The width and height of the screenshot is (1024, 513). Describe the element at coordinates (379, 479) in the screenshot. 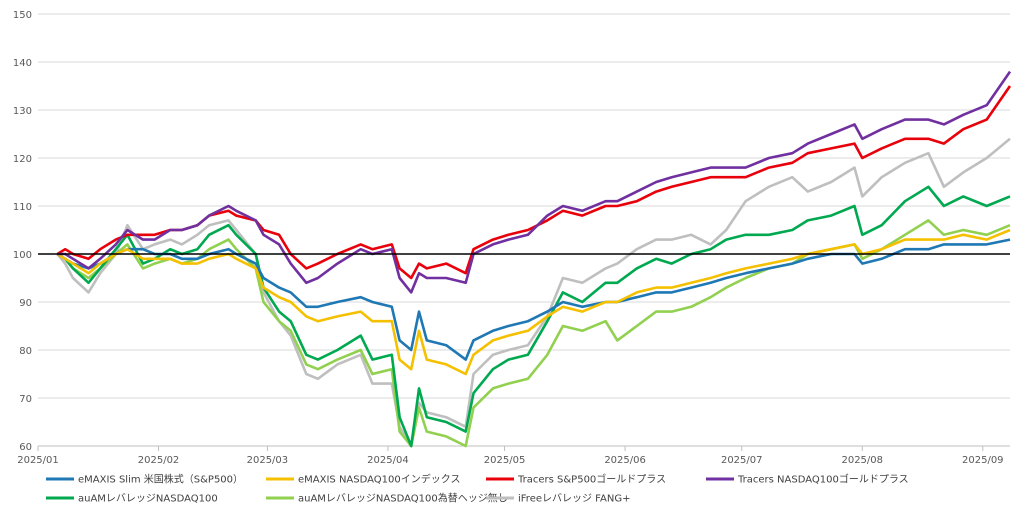

I see `legend-label-2: eMAXIS NASDAQ100インデックス` at that location.